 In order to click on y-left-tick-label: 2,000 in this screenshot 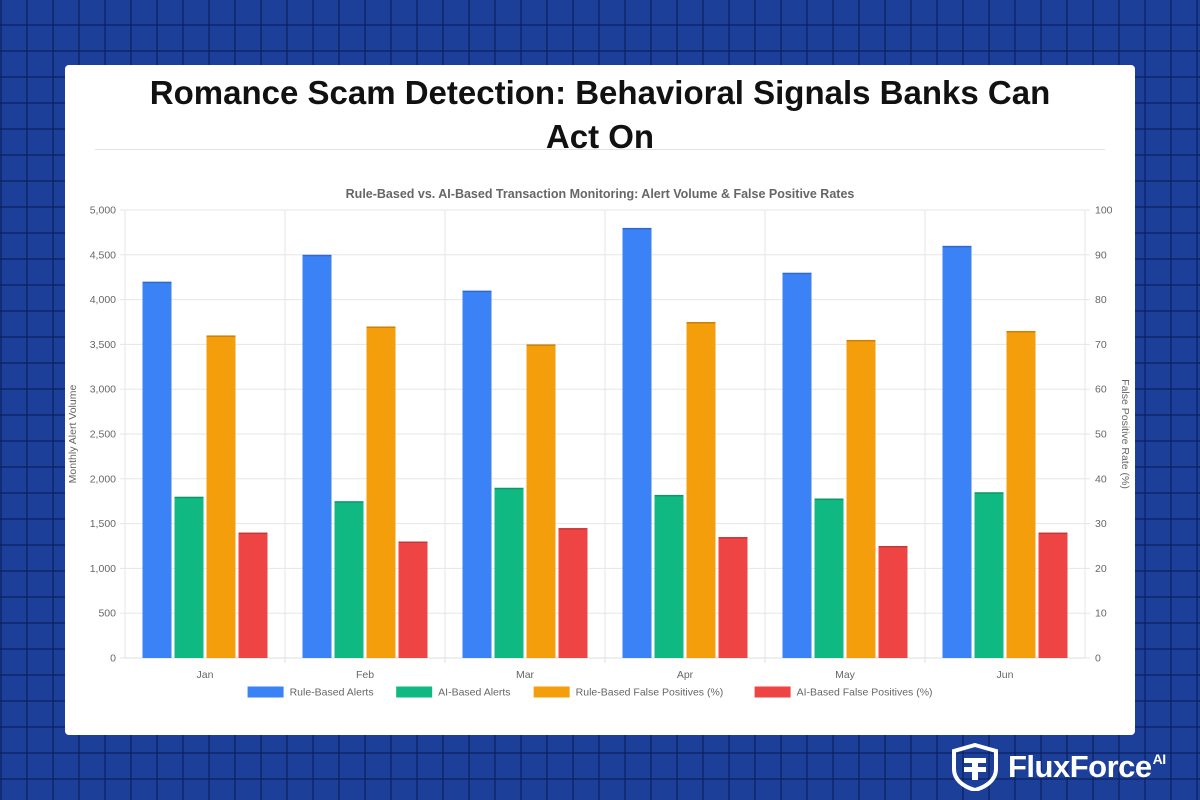, I will do `click(103, 479)`.